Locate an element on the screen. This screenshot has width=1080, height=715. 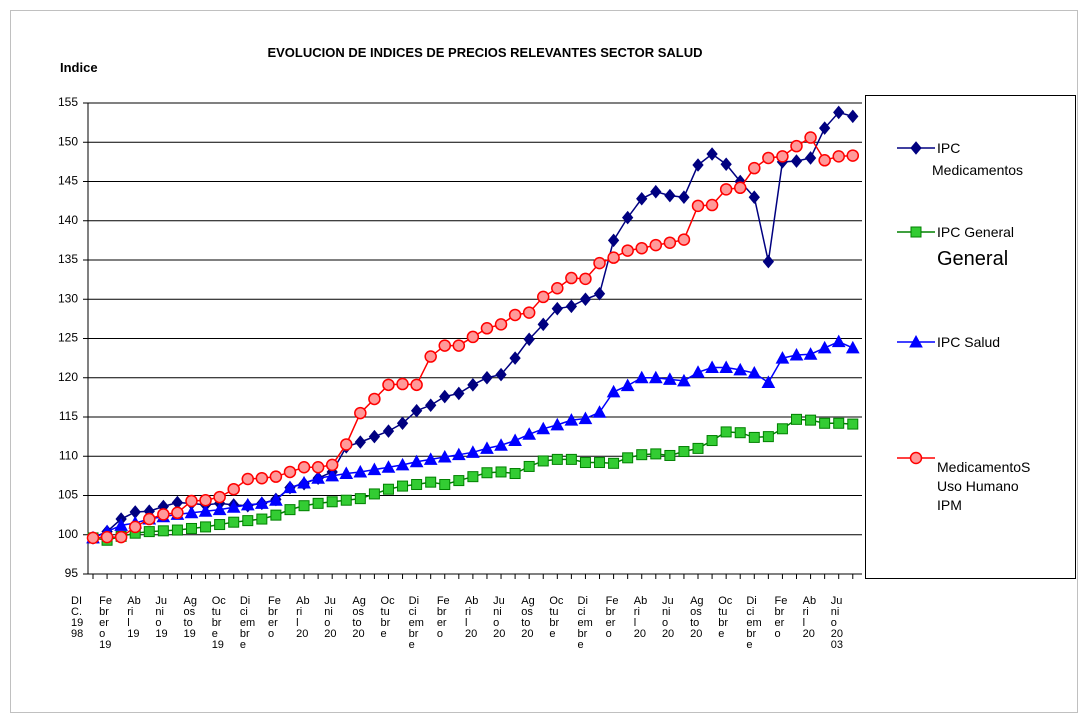
y-tick-label: 120 is located at coordinates (68, 377).